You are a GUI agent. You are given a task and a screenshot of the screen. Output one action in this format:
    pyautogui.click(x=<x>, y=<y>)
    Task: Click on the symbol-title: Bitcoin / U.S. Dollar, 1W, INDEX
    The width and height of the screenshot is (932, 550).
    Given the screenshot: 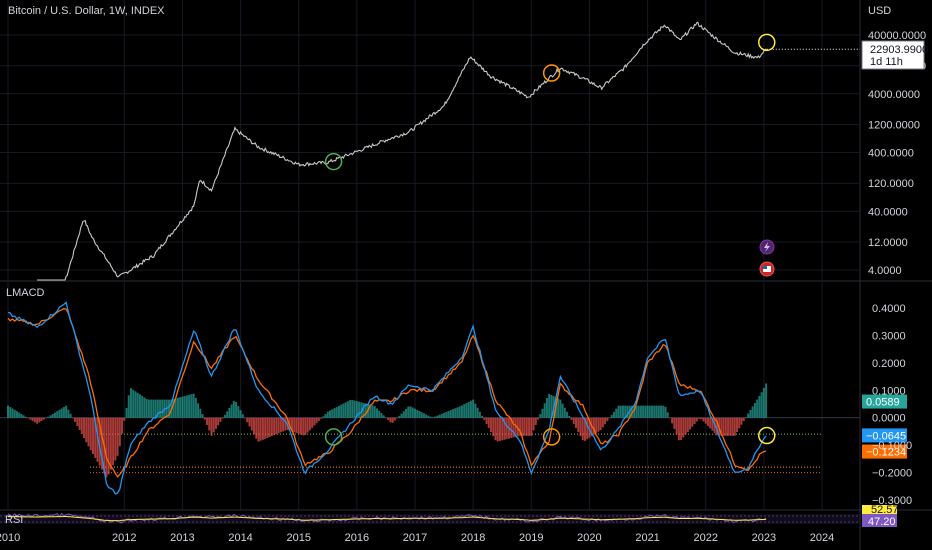 What is the action you would take?
    pyautogui.click(x=86, y=11)
    